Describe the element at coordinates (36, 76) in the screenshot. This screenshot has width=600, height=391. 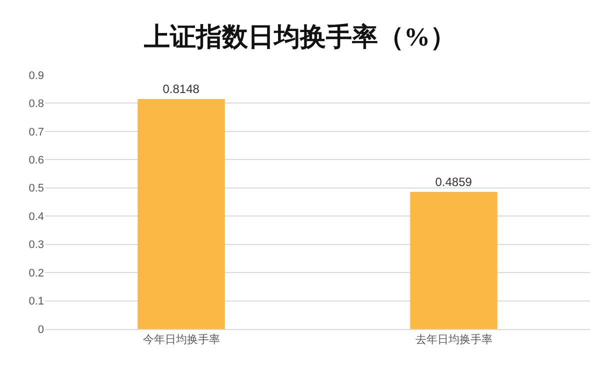
I see `y-tick-label: 0.9` at that location.